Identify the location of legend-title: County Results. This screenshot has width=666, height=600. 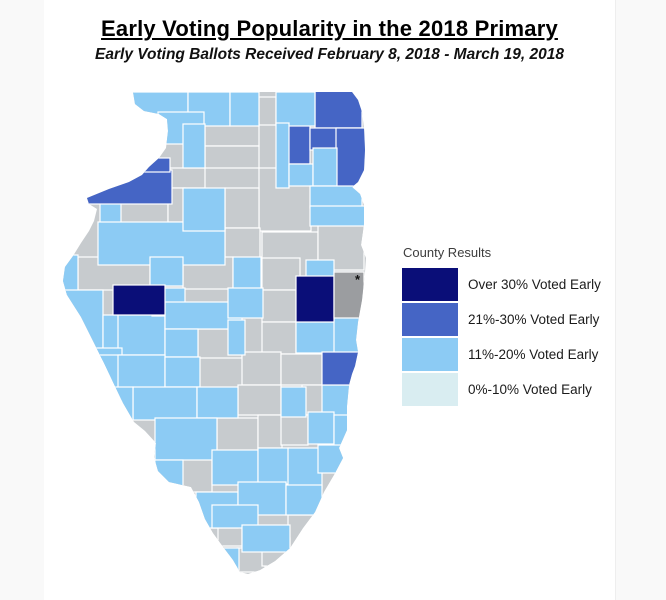
(447, 252).